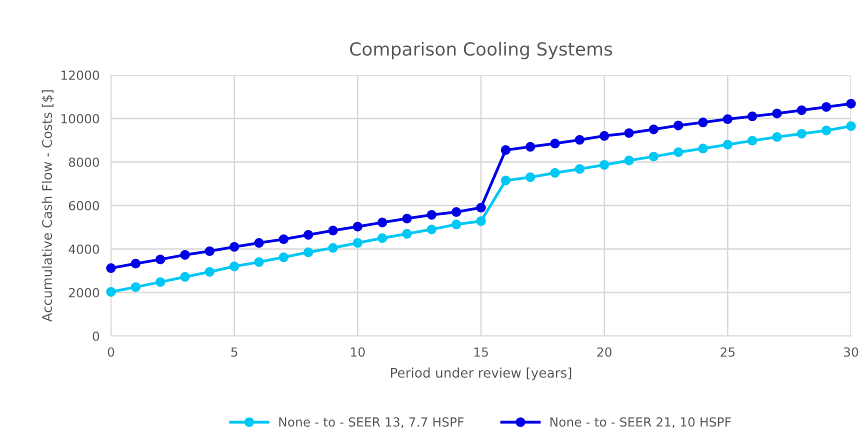  Describe the element at coordinates (851, 352) in the screenshot. I see `x-tick-label: 30` at that location.